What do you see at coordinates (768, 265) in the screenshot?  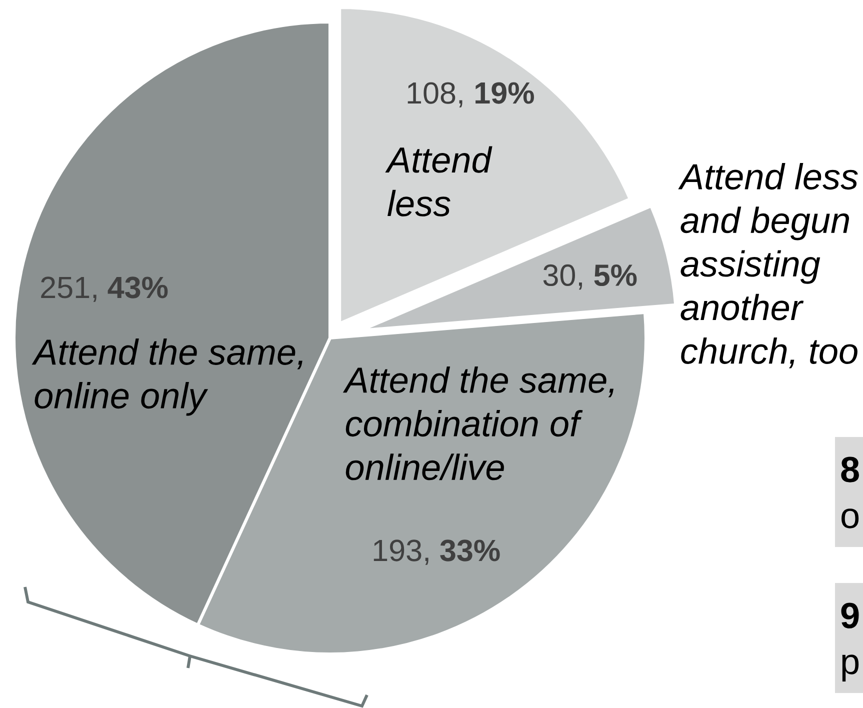 I see `slice-label: Attend less and begun assisting another church, too` at bounding box center [768, 265].